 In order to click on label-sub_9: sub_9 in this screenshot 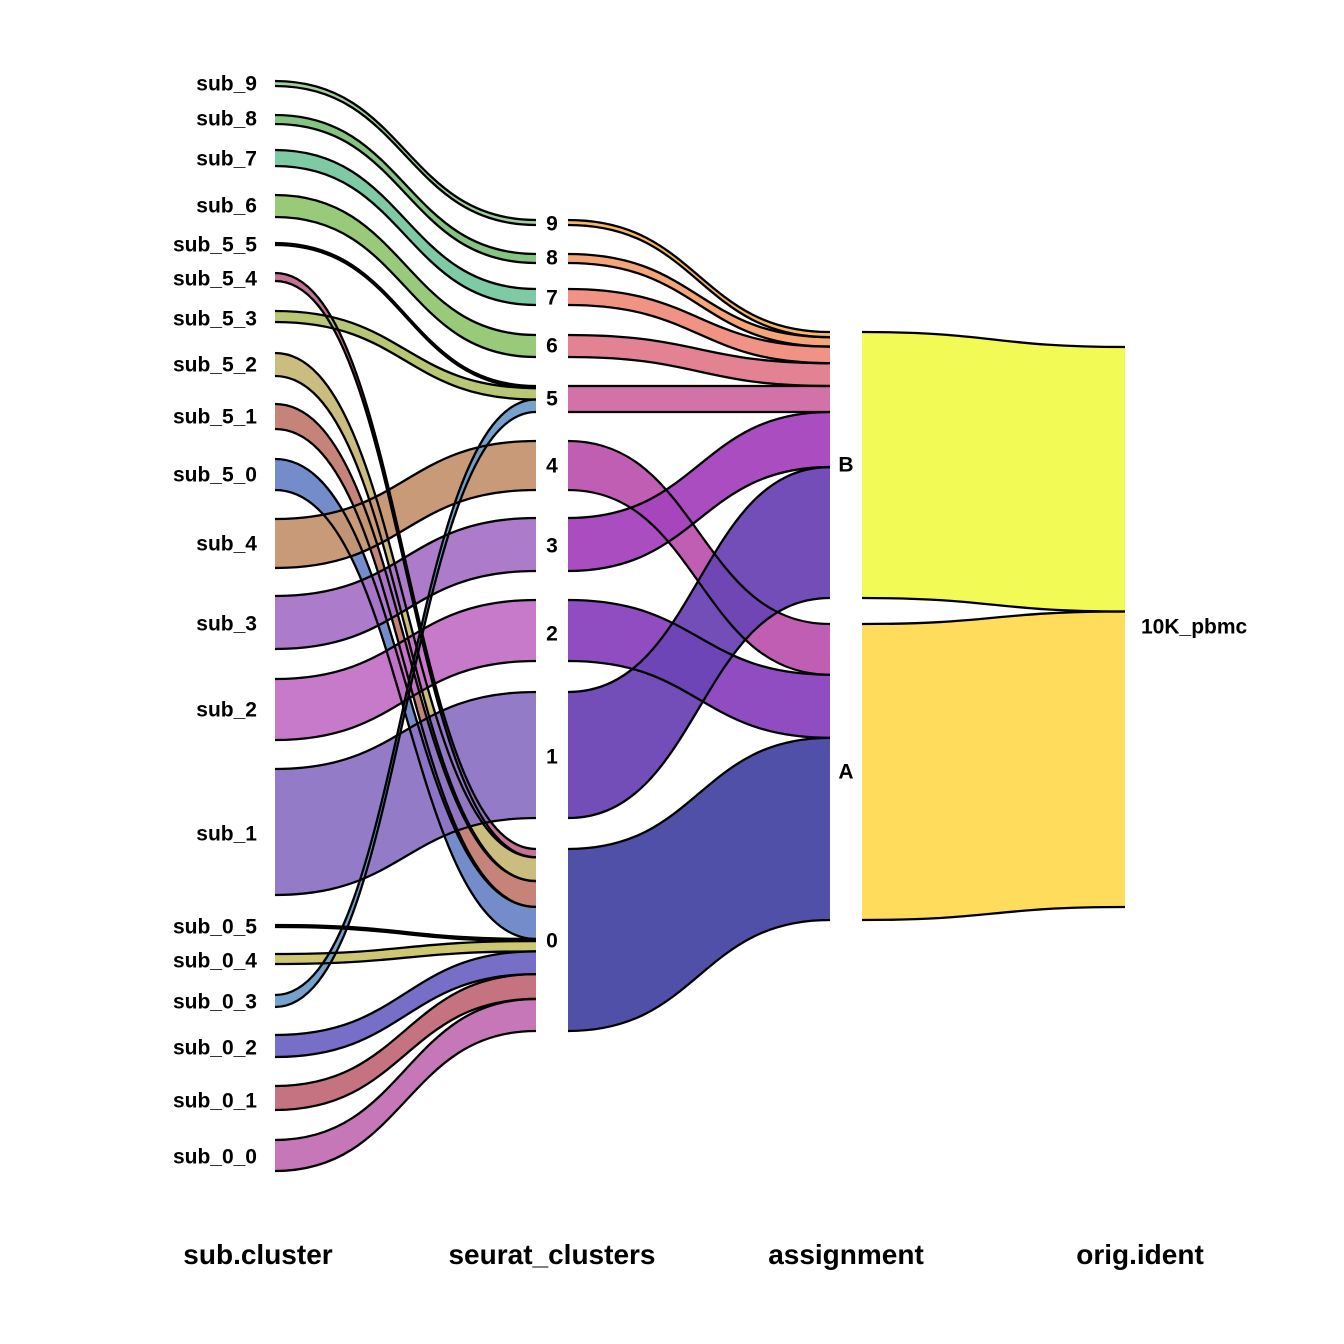, I will do `click(226, 84)`.